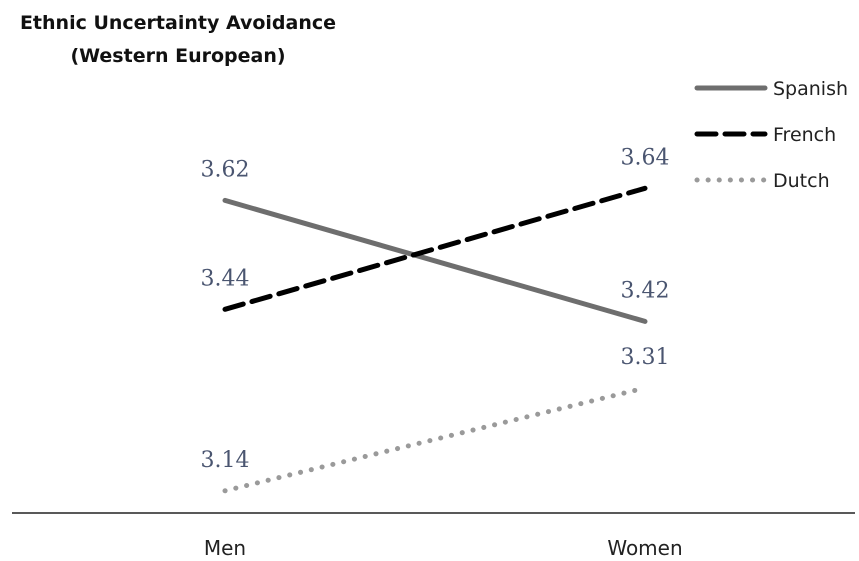 The height and width of the screenshot is (561, 859). Describe the element at coordinates (225, 548) in the screenshot. I see `x-tick-label-men: Men` at that location.